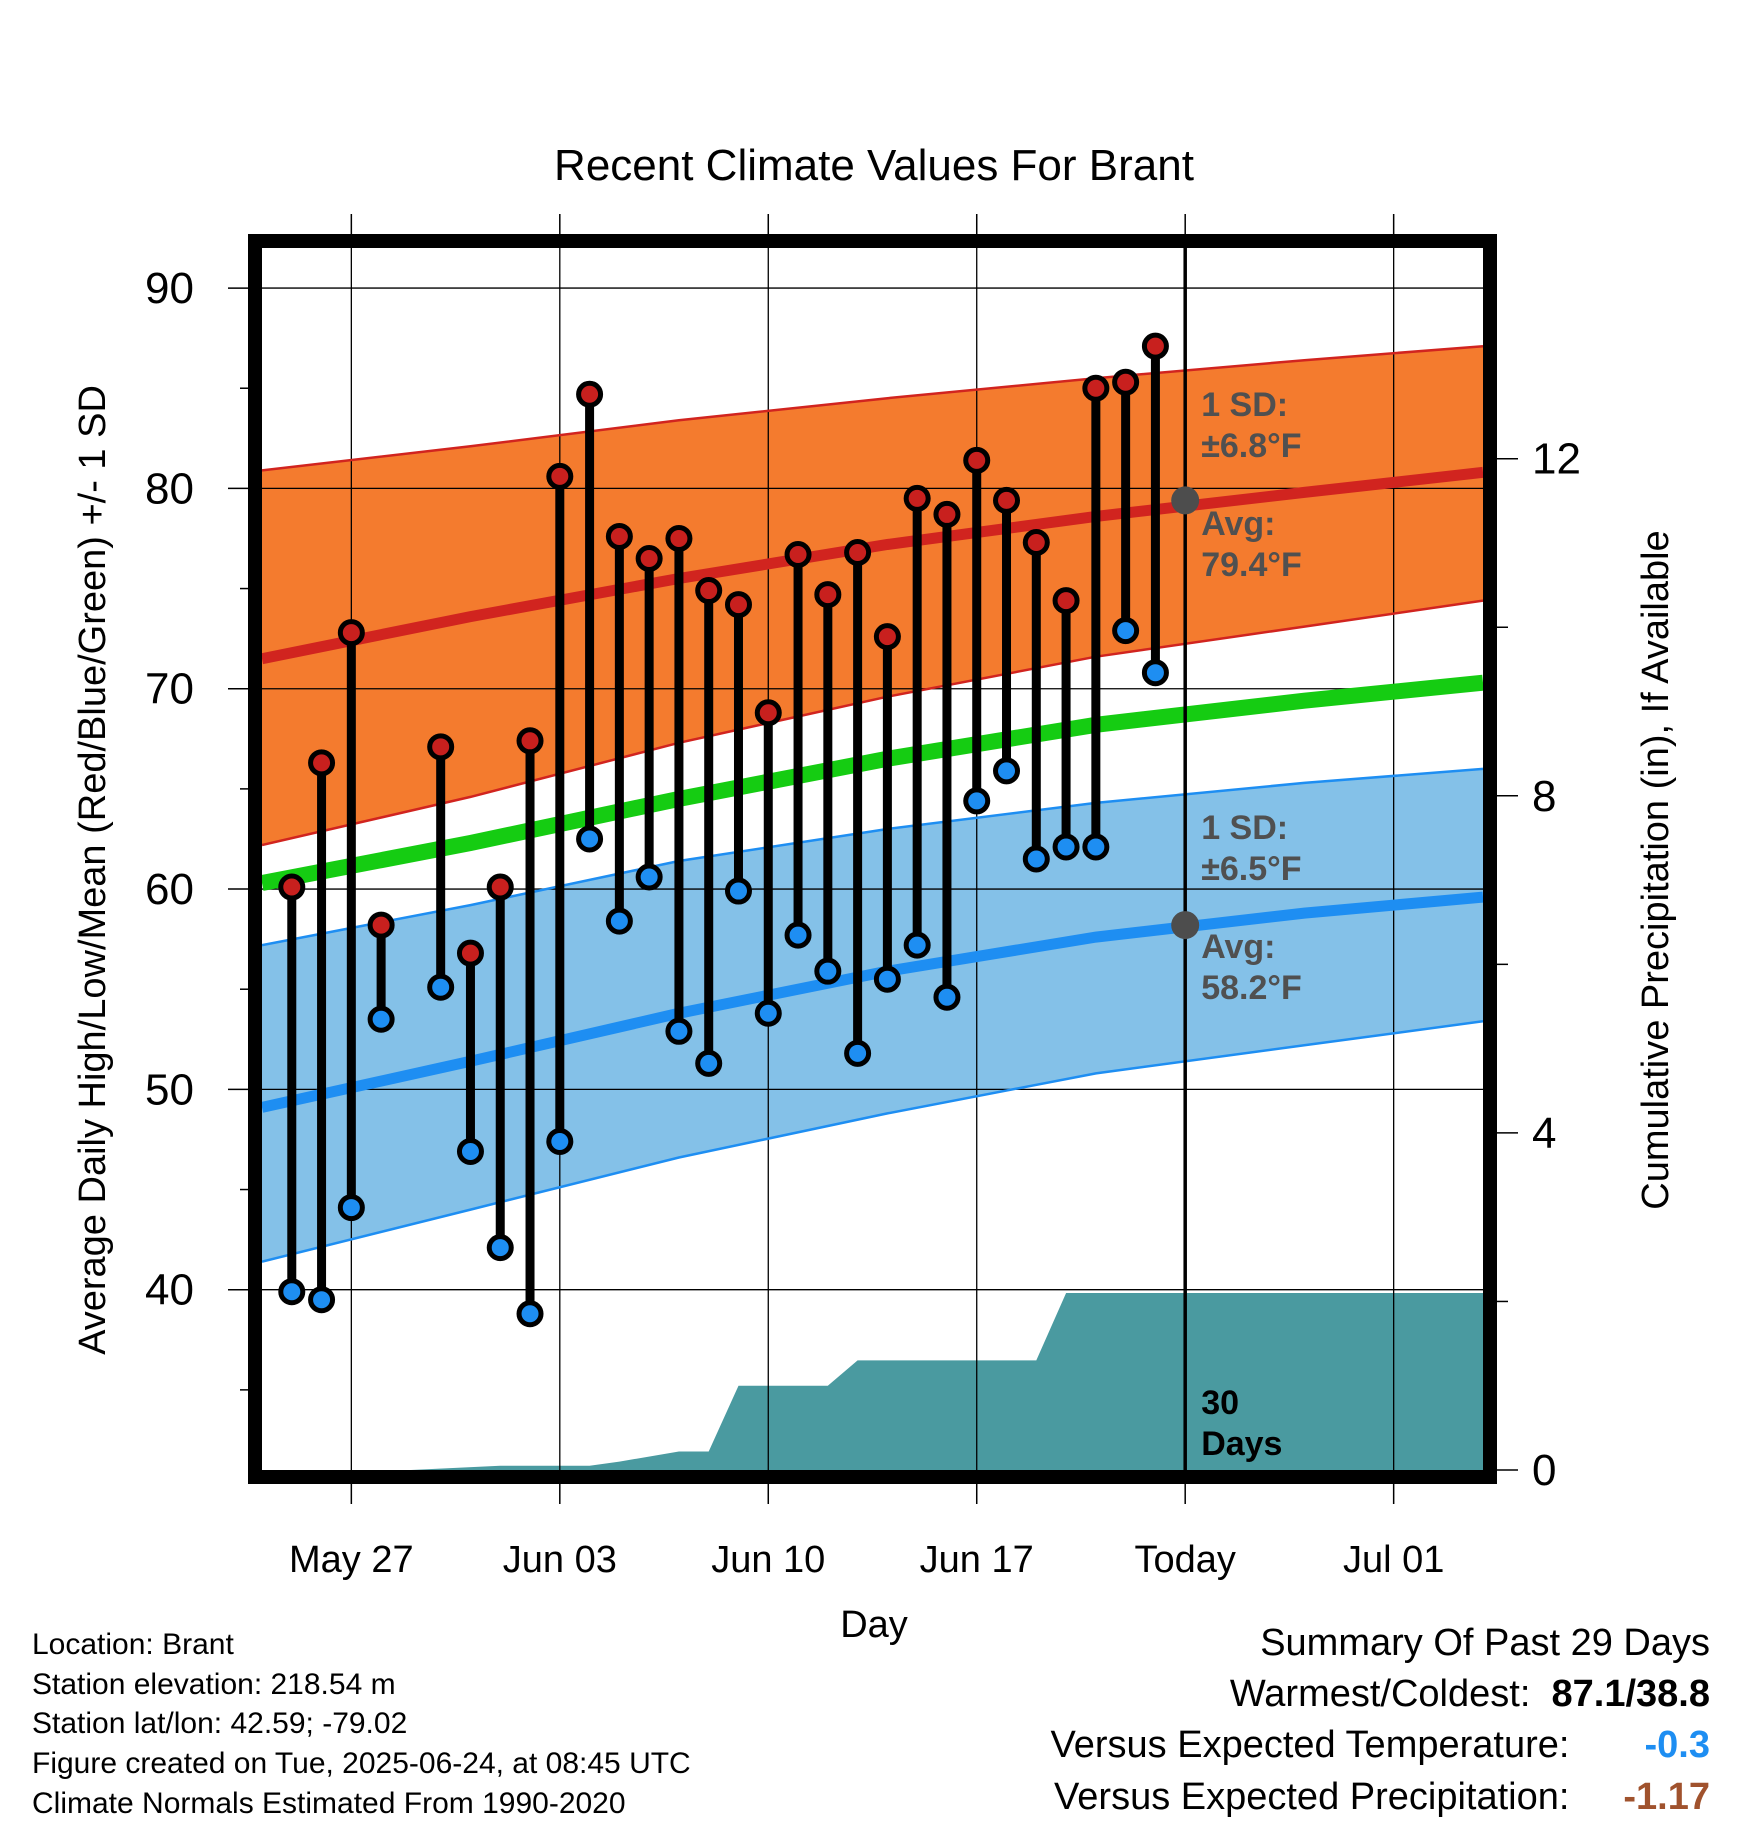  Describe the element at coordinates (1380, 1745) in the screenshot. I see `summary-temp: Versus Expected Temperature: -0.3` at that location.